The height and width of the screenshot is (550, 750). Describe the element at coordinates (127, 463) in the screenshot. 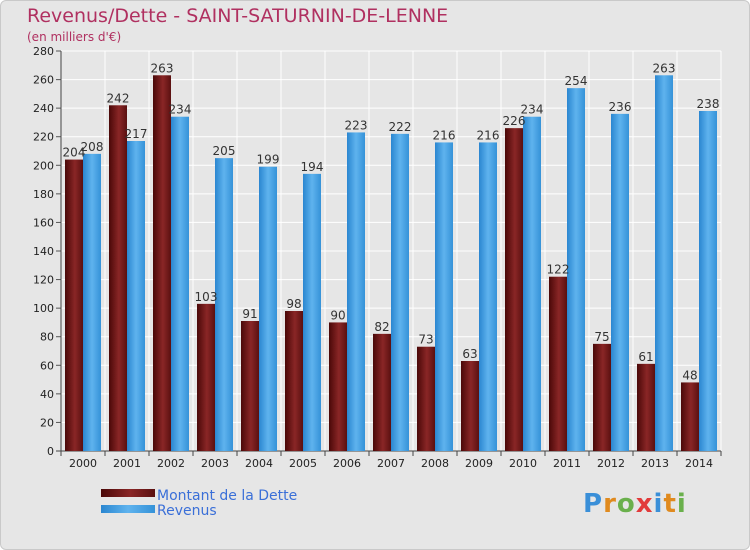

I see `x-tick-label: 2001` at that location.